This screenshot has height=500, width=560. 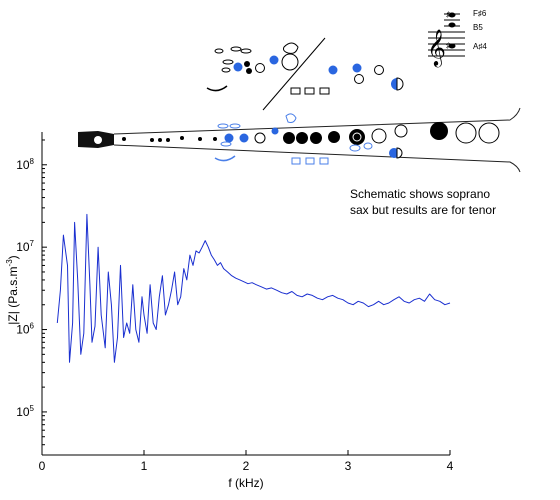 I want to click on y-axis-label-main: |Z| (Pa.s.m, so click(x=13, y=295).